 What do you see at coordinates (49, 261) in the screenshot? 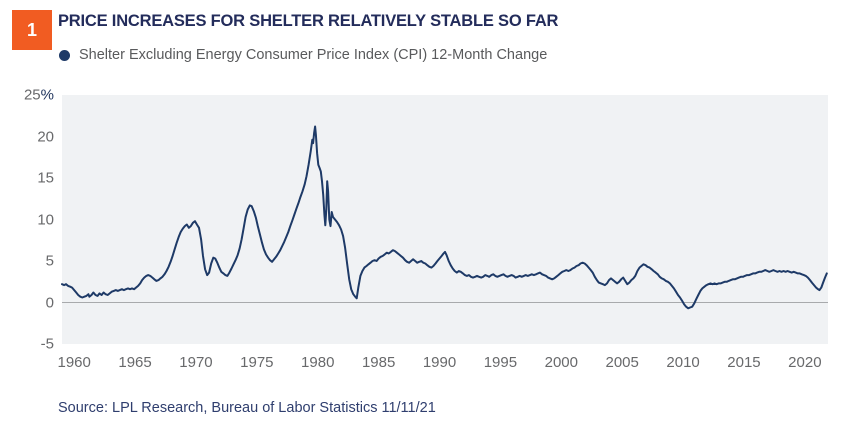
I see `y-tick-label: 5` at bounding box center [49, 261].